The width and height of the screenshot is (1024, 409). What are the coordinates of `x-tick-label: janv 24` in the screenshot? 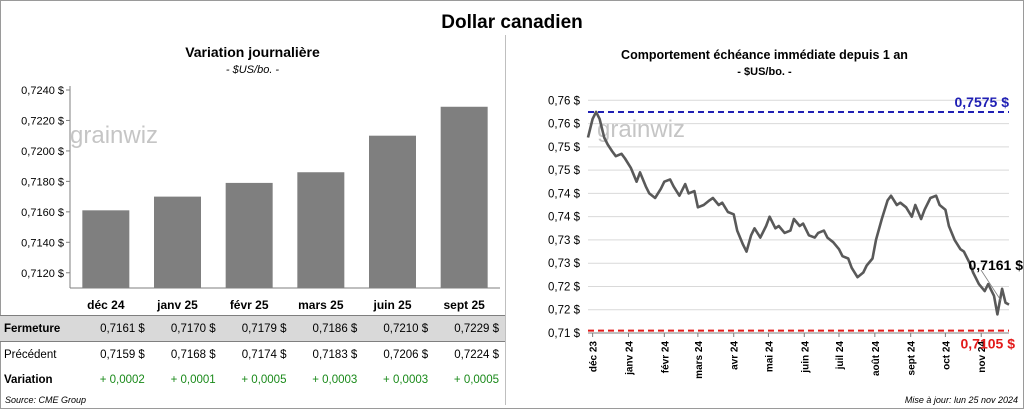 It's located at (629, 358).